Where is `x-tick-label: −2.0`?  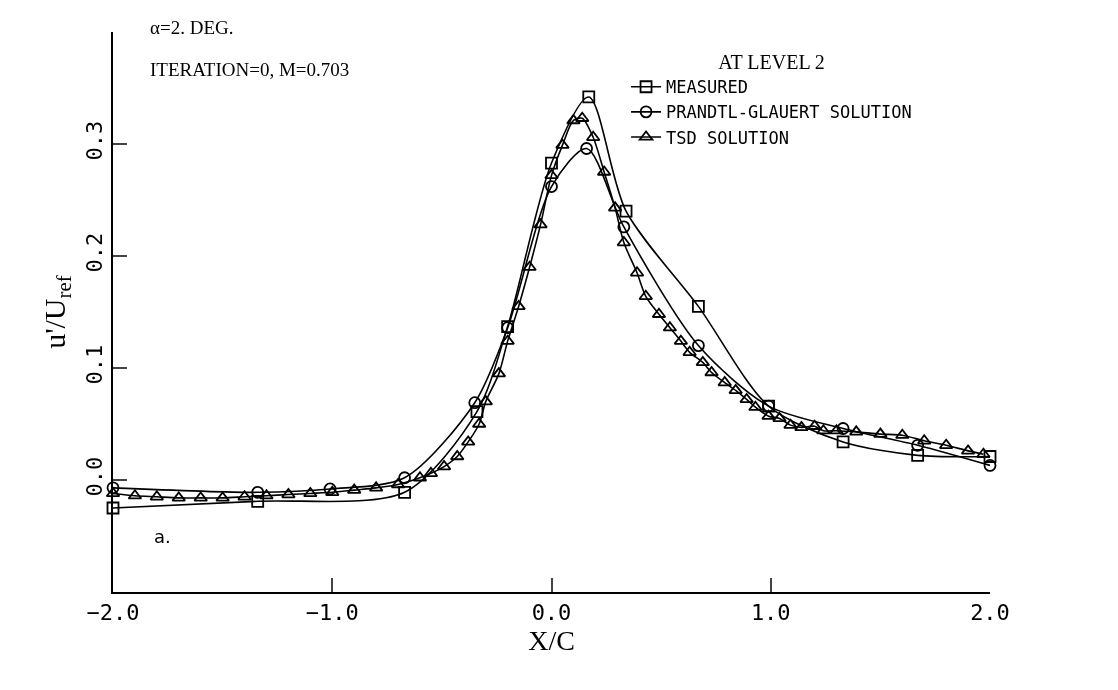 x-tick-label: −2.0 is located at coordinates (113, 613).